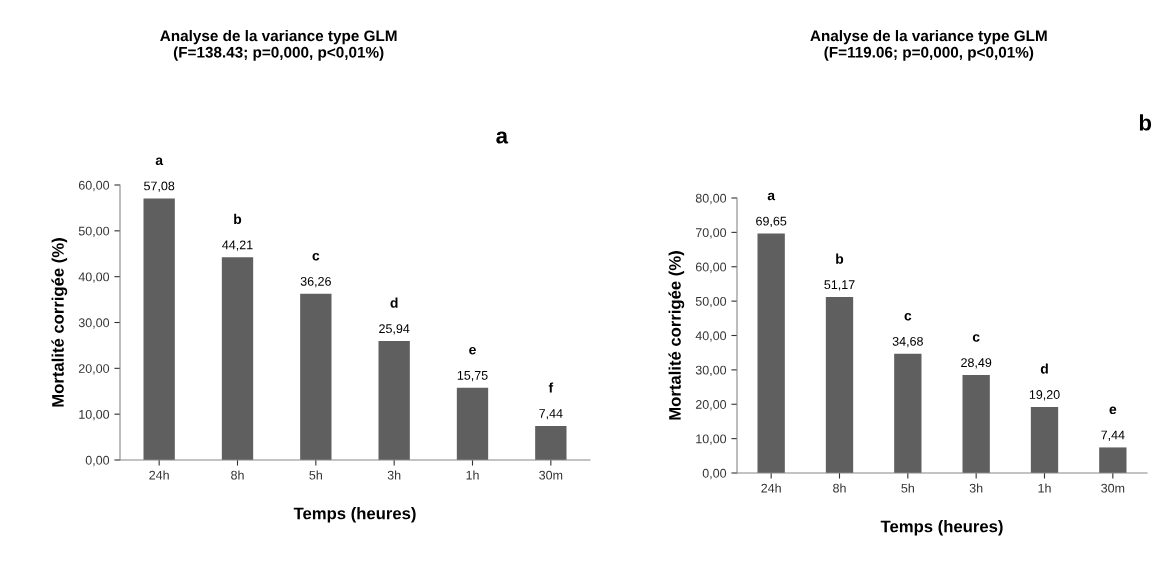 This screenshot has width=1161, height=573. I want to click on data-label: 19,20, so click(1044, 395).